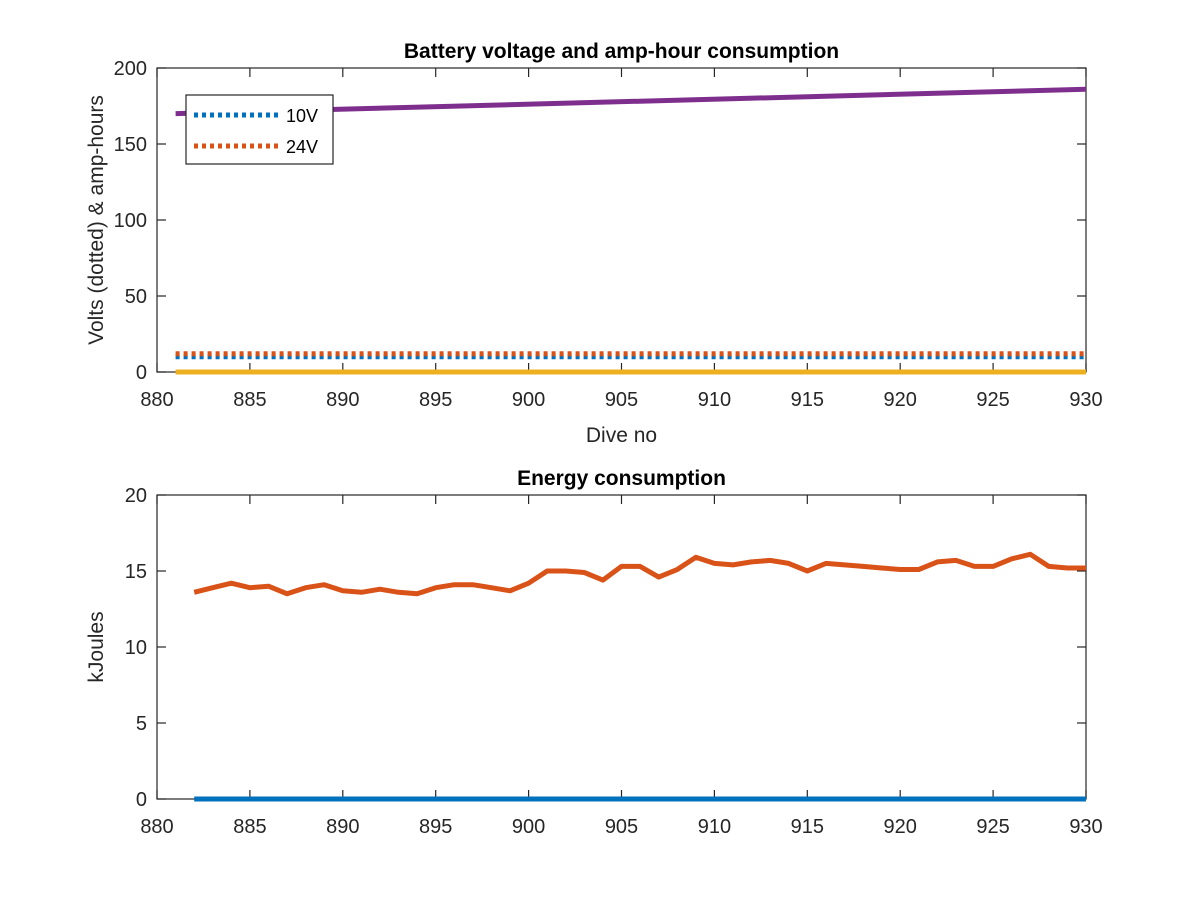 This screenshot has height=900, width=1200. Describe the element at coordinates (96, 220) in the screenshot. I see `y-axis-label: Volts (dotted) & amp-hours` at that location.